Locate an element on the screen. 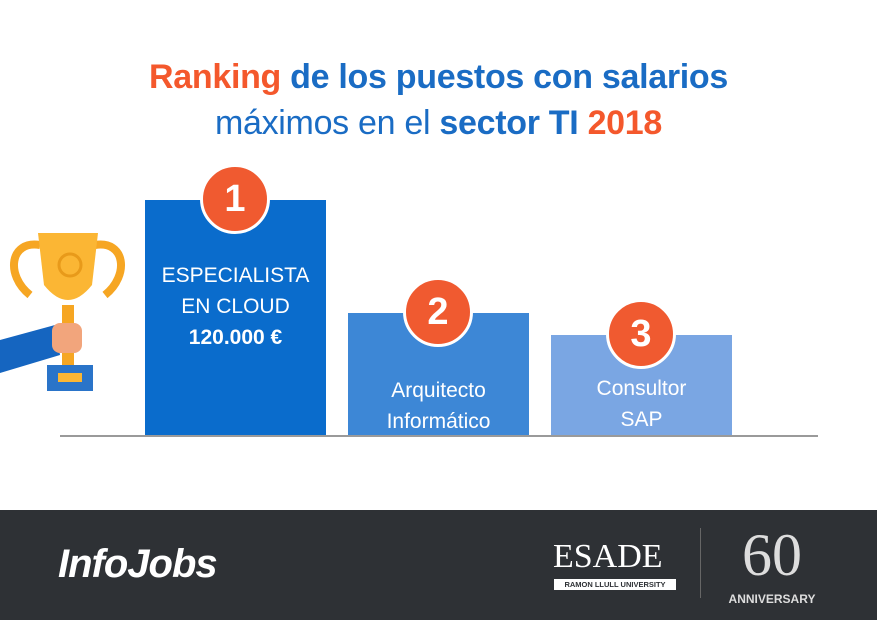  bar-label: ESPECIALISTA is located at coordinates (235, 275).